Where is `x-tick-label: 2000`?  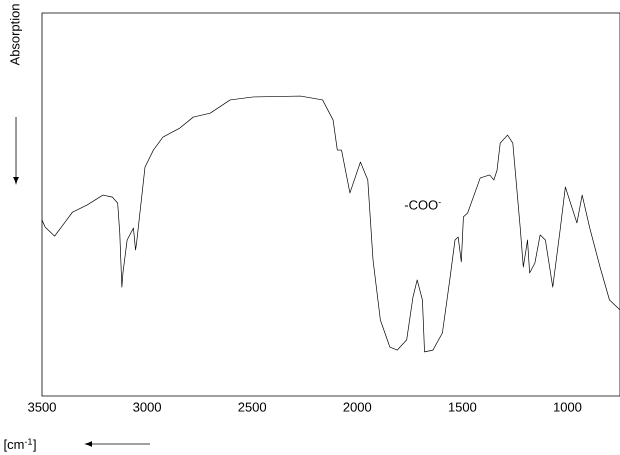
x-tick-label: 2000 is located at coordinates (358, 407).